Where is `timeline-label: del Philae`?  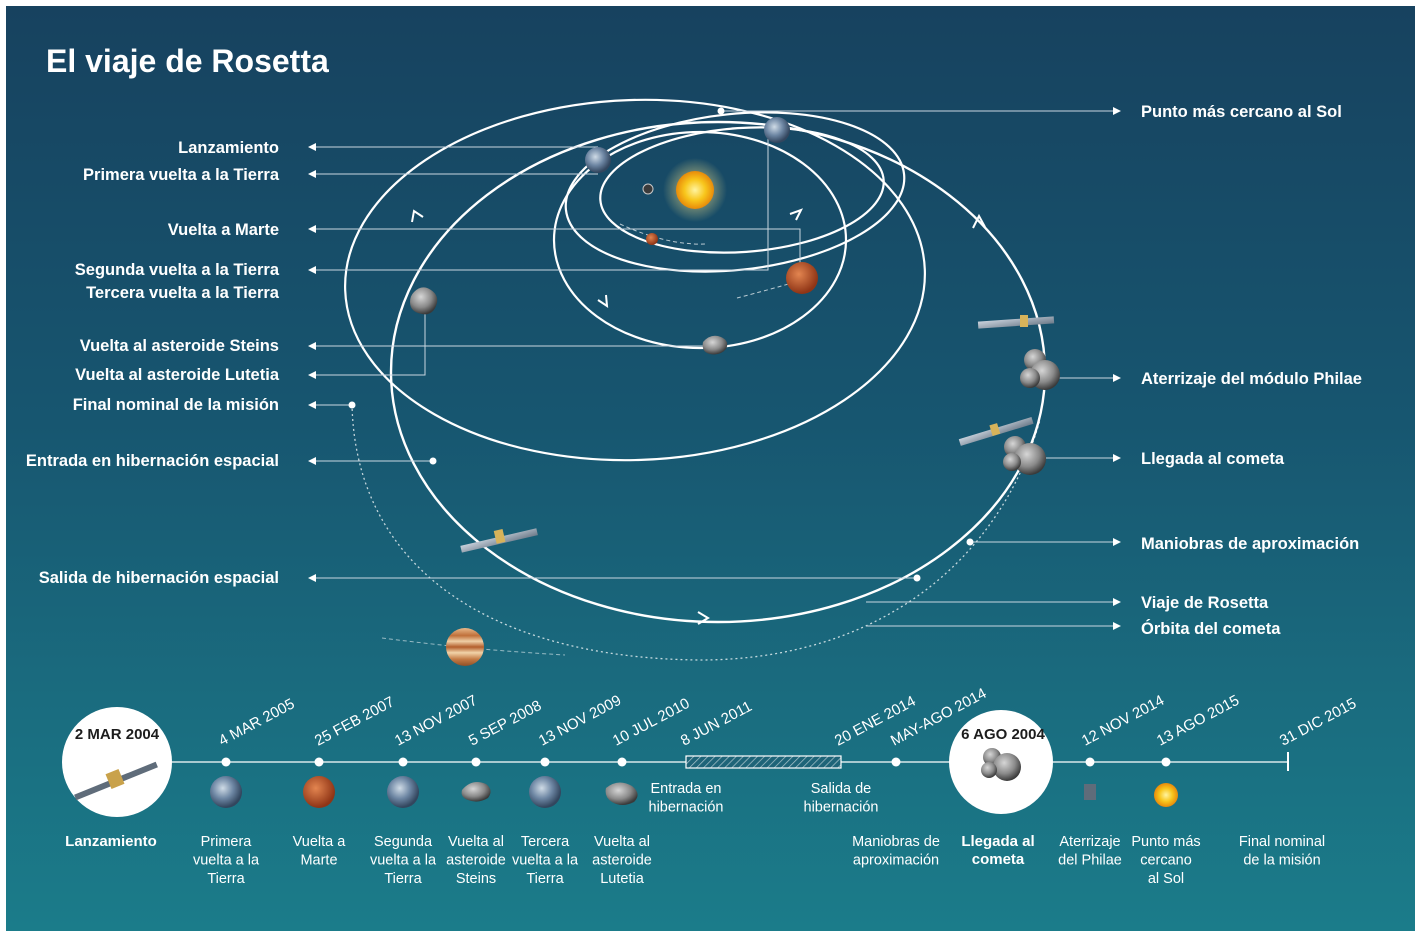
timeline-label: del Philae is located at coordinates (1090, 861).